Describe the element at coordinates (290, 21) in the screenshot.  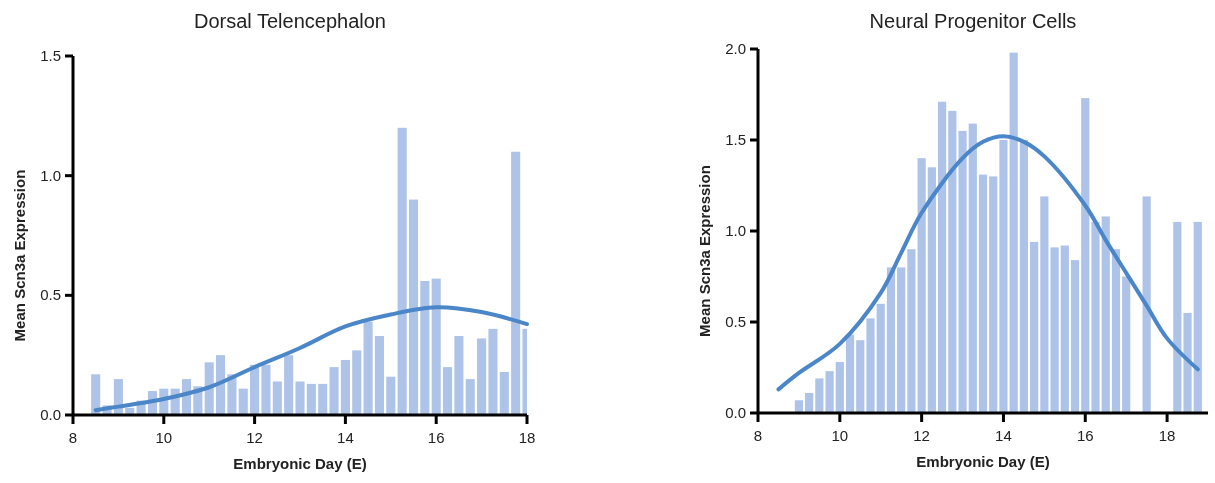
I see `chart-title: Dorsal Telencephalon` at that location.